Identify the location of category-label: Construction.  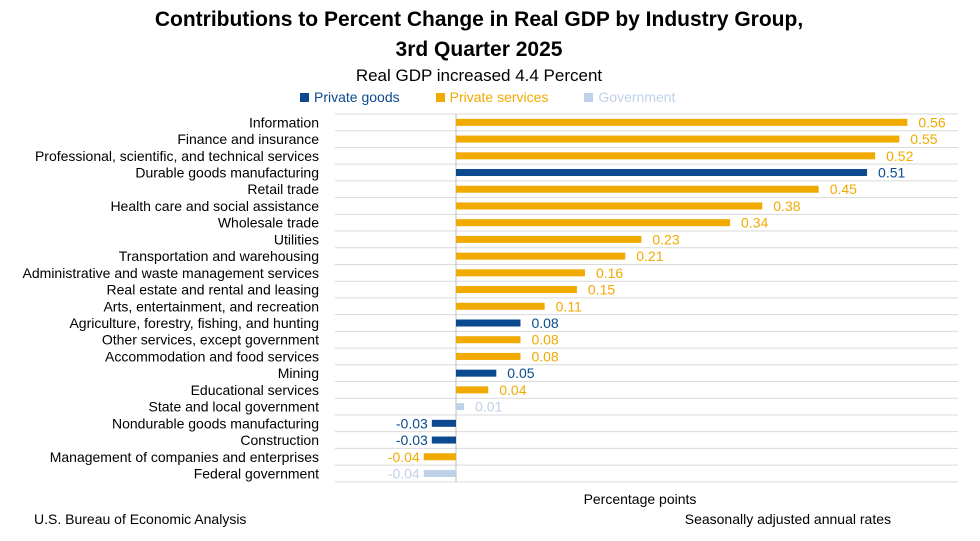
(279, 440).